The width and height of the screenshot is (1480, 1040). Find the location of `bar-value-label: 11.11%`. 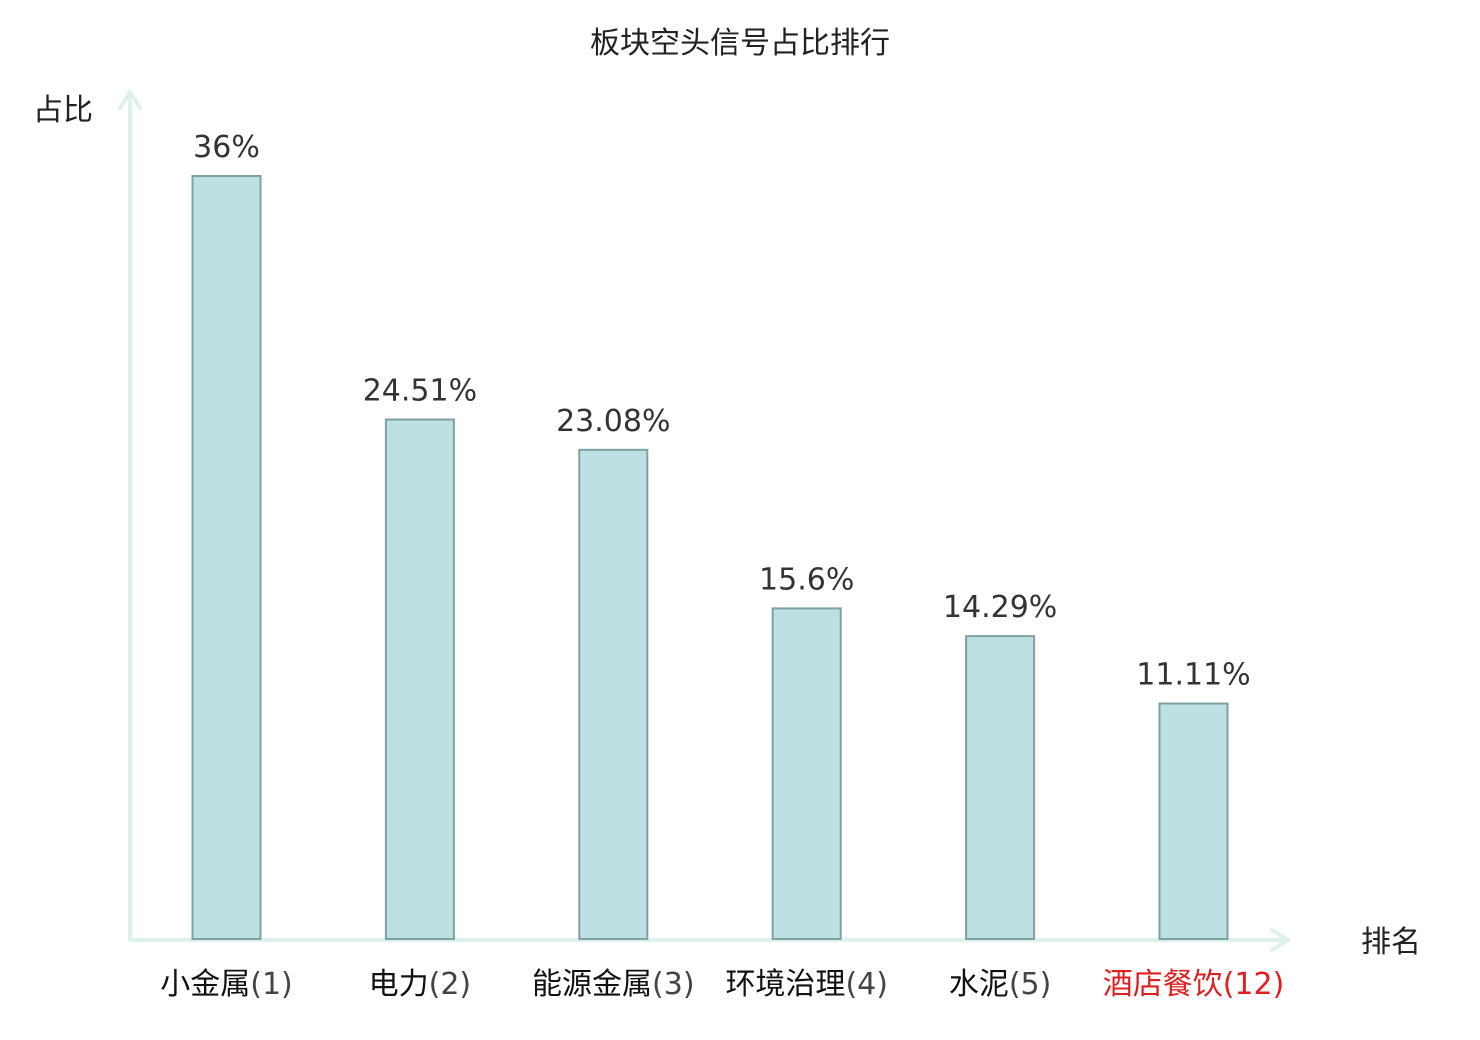

bar-value-label: 11.11% is located at coordinates (1193, 675).